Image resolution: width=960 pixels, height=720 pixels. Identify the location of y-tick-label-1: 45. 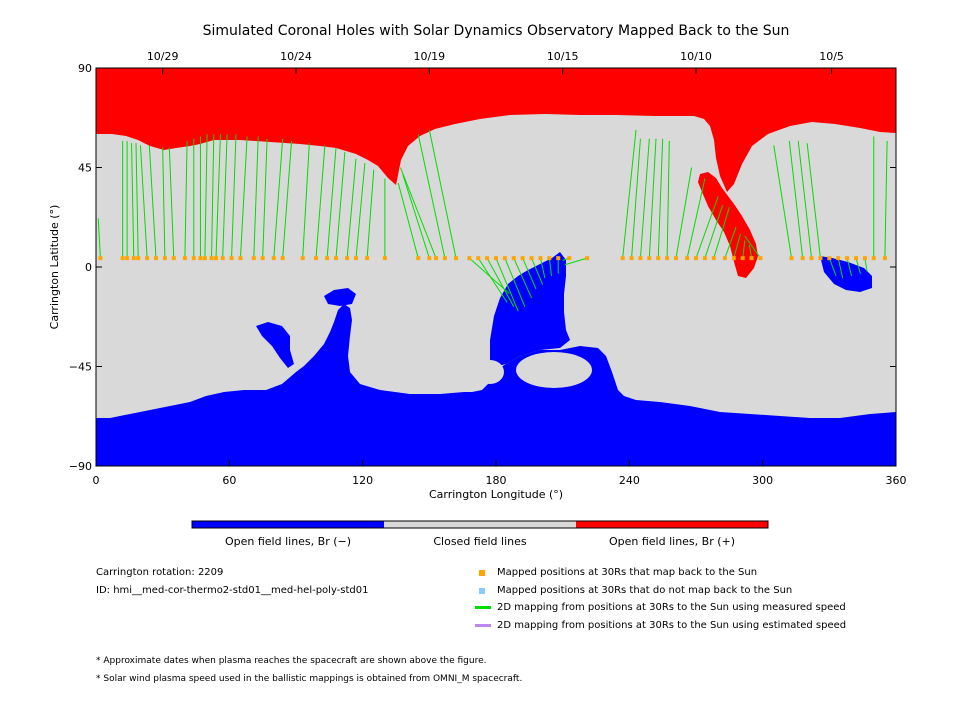
(85, 168).